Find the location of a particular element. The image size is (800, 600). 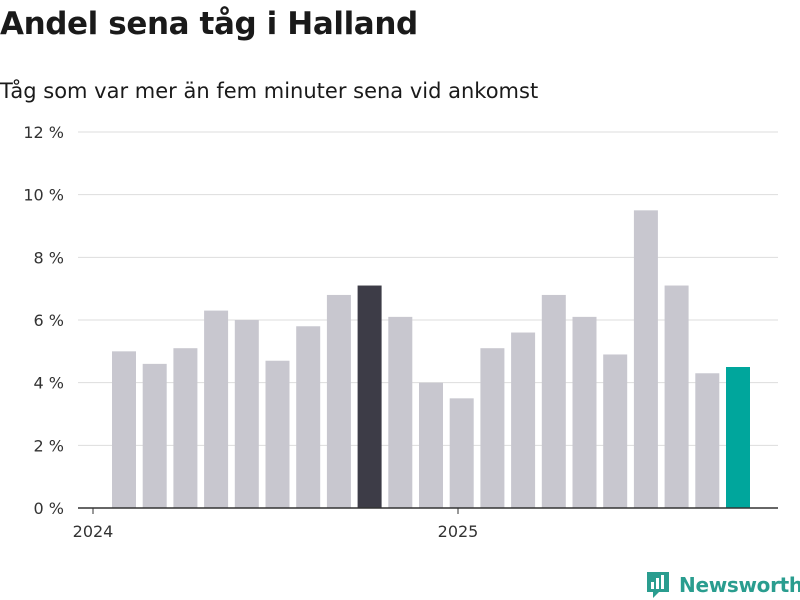

y-tick-label: 10 % is located at coordinates (43, 195).